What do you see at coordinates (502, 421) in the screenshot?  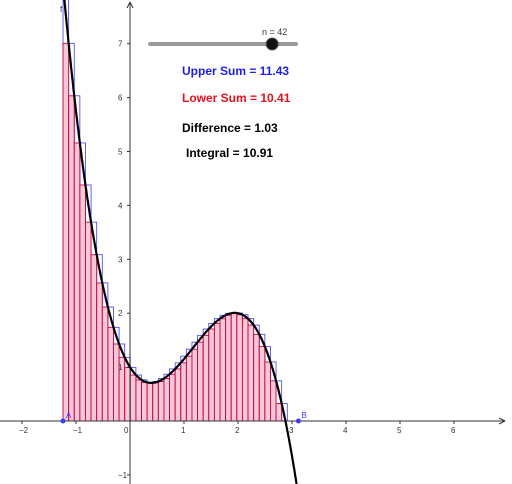 I see `x-axis-arrow` at bounding box center [502, 421].